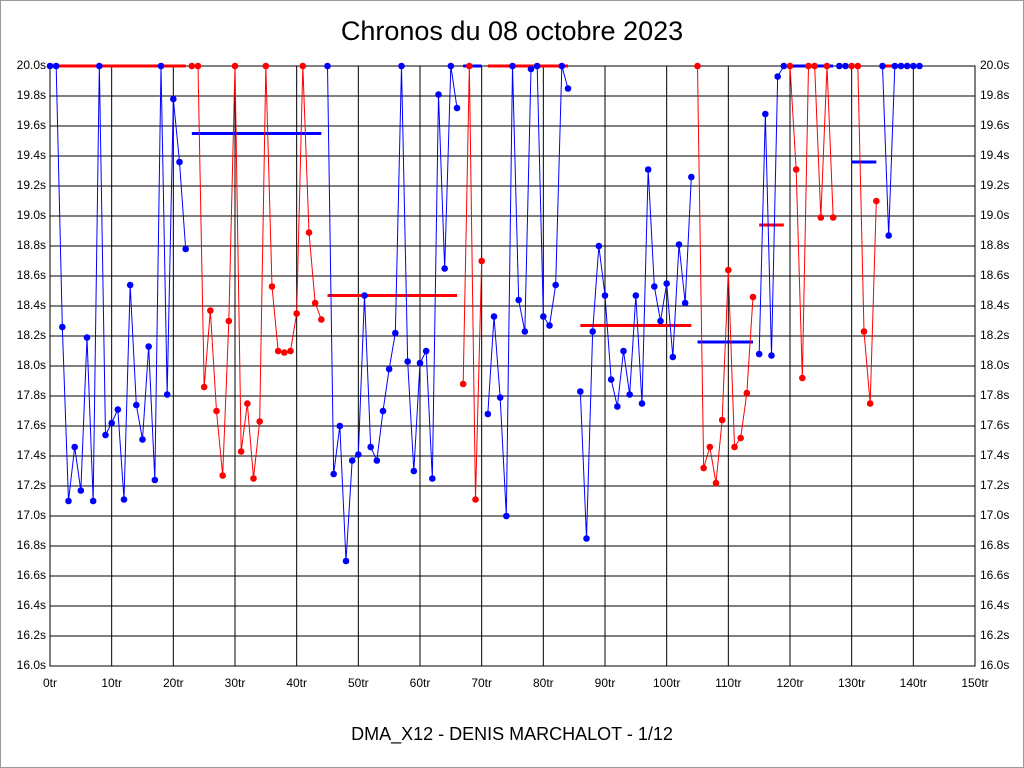  What do you see at coordinates (31, 515) in the screenshot?
I see `y-tick-label: 17.0s` at bounding box center [31, 515].